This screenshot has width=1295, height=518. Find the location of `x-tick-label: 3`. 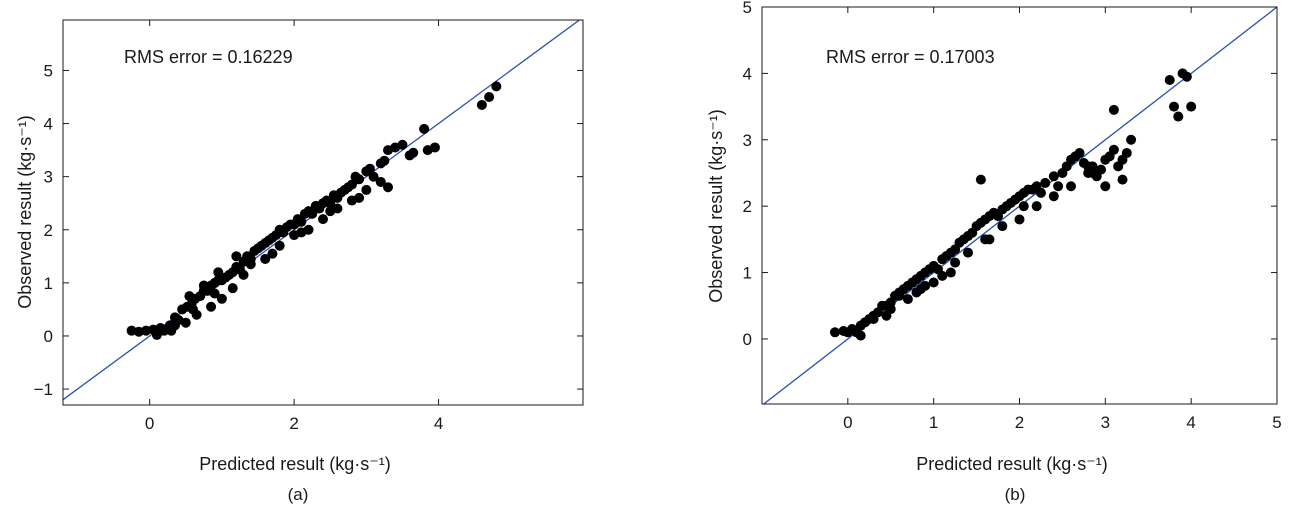

x-tick-label: 3 is located at coordinates (1105, 422).